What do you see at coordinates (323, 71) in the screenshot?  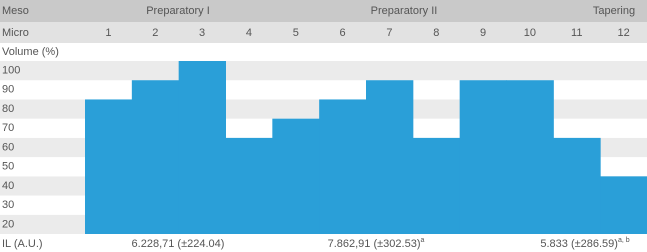 I see `grid-line` at bounding box center [323, 71].